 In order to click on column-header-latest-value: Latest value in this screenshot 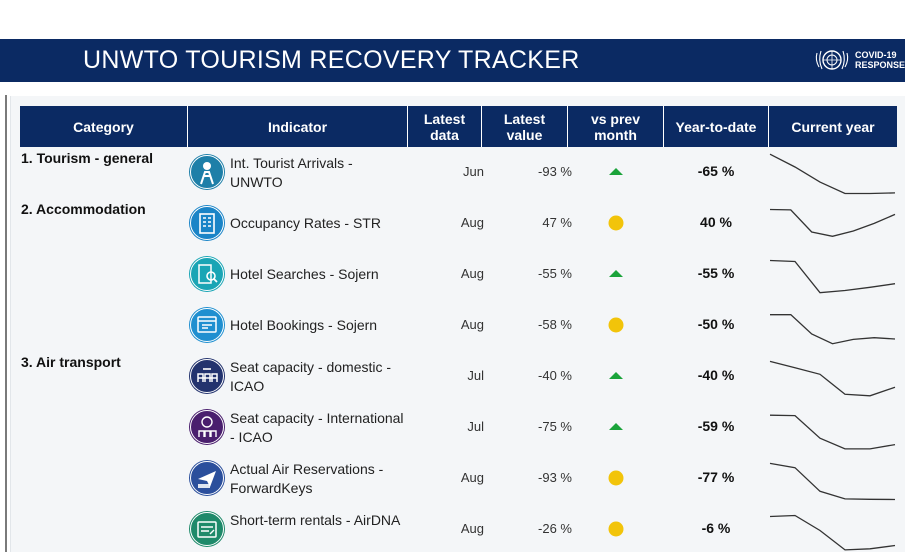, I will do `click(525, 126)`.